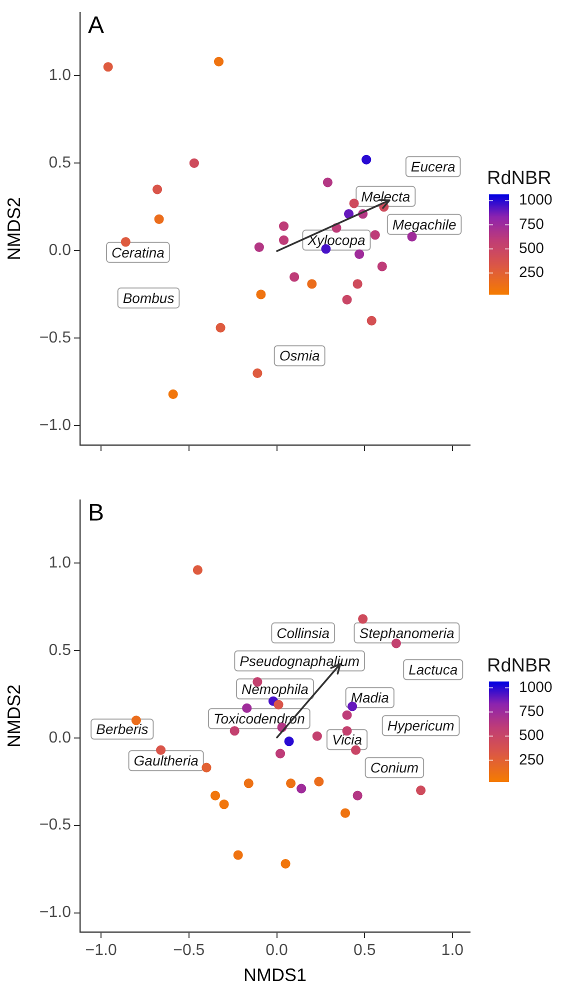  What do you see at coordinates (277, 951) in the screenshot?
I see `x-tick-label: 0.0` at bounding box center [277, 951].